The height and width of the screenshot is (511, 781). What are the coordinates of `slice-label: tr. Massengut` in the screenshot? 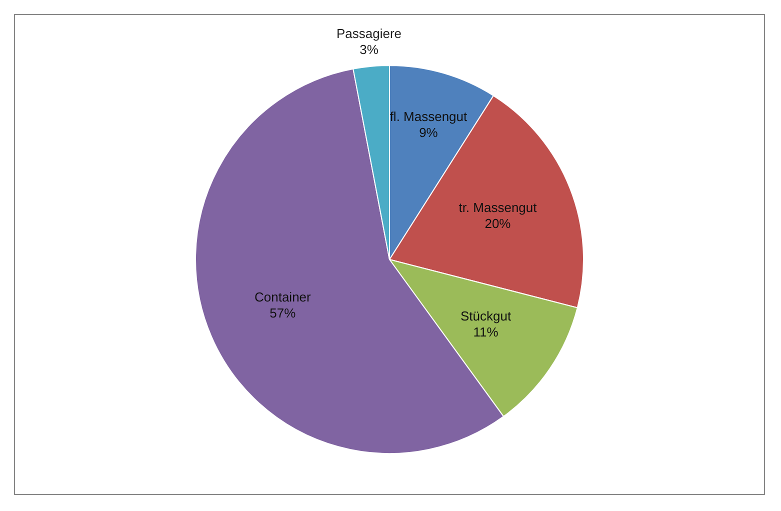 It's located at (498, 208).